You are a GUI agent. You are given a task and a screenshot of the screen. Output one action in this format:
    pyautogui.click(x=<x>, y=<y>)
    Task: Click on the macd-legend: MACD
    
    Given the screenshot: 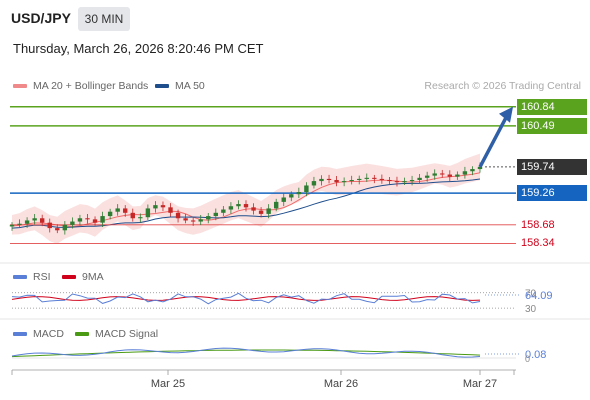 What is the action you would take?
    pyautogui.click(x=38, y=334)
    